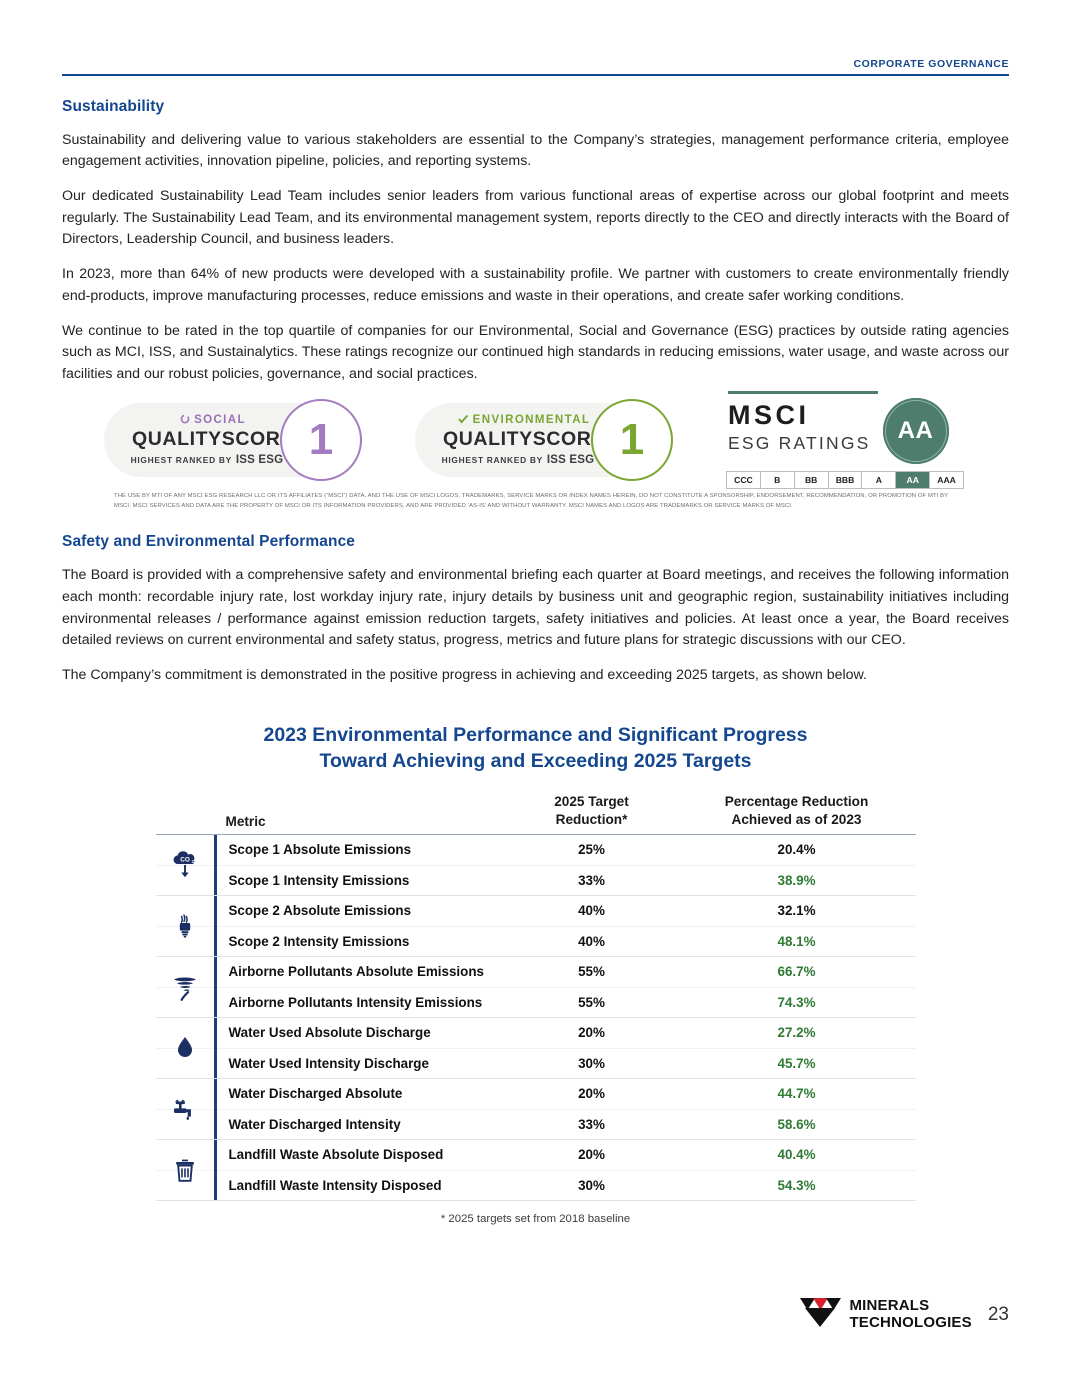 The height and width of the screenshot is (1386, 1071). Describe the element at coordinates (803, 392) in the screenshot. I see `msci-top-divider` at that location.